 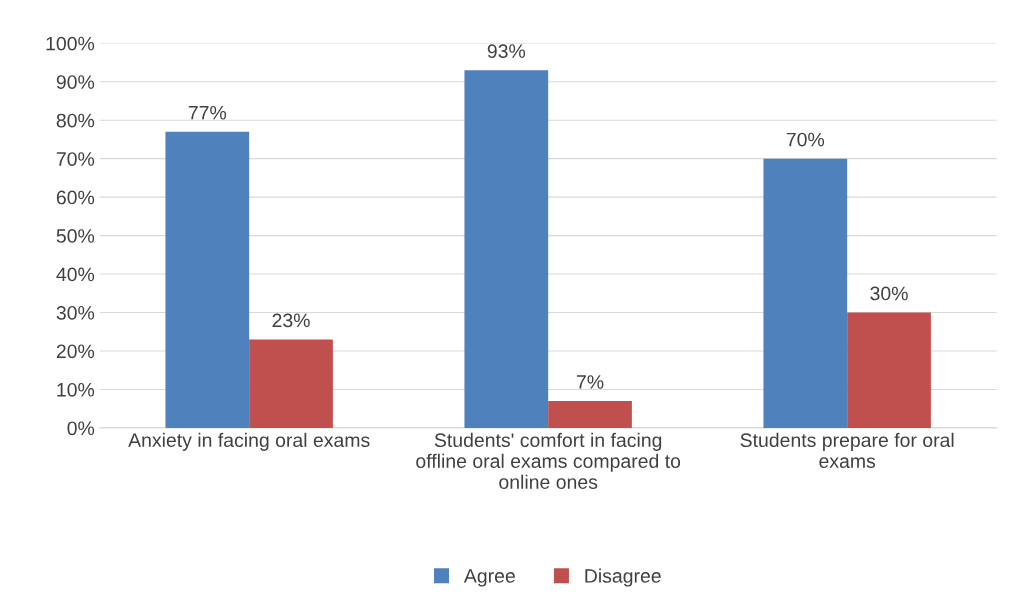 What do you see at coordinates (207, 112) in the screenshot?
I see `data-label: 77%` at bounding box center [207, 112].